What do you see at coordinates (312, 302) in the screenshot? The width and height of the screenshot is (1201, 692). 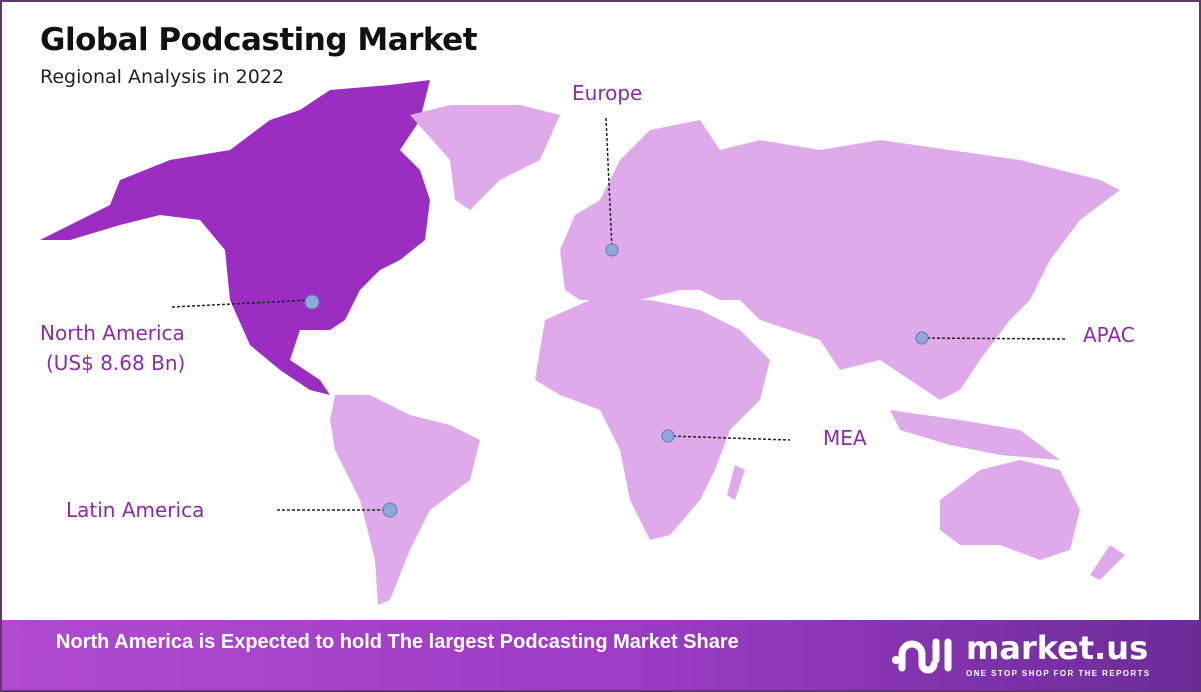 I see `marker-north-america` at bounding box center [312, 302].